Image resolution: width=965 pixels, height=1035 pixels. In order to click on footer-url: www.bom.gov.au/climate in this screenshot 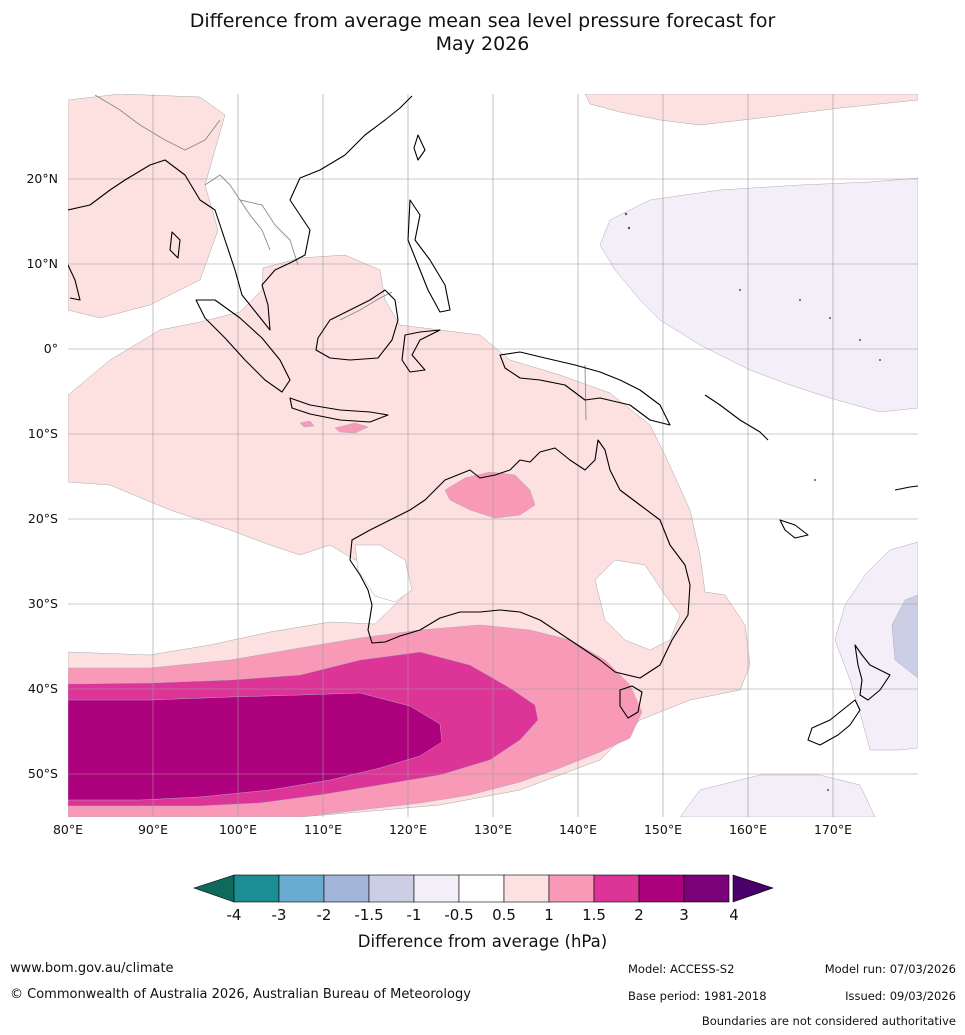, I will do `click(92, 968)`.